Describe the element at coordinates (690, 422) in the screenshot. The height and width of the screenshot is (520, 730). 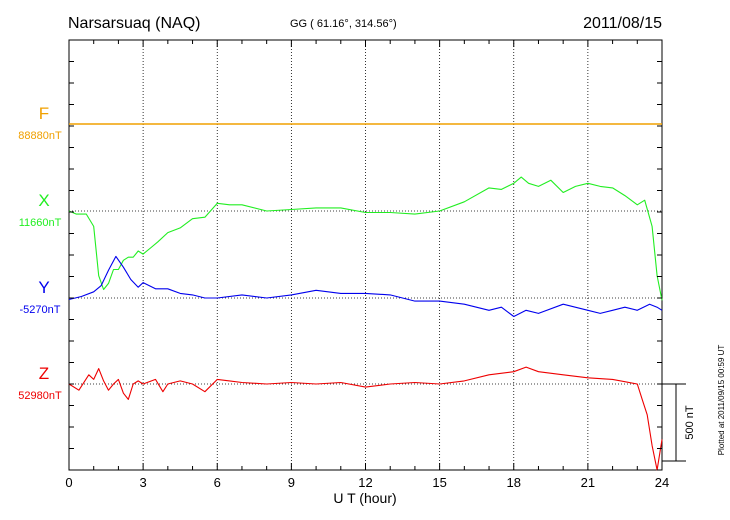
I see `scale-bar-label: 500 nT` at that location.